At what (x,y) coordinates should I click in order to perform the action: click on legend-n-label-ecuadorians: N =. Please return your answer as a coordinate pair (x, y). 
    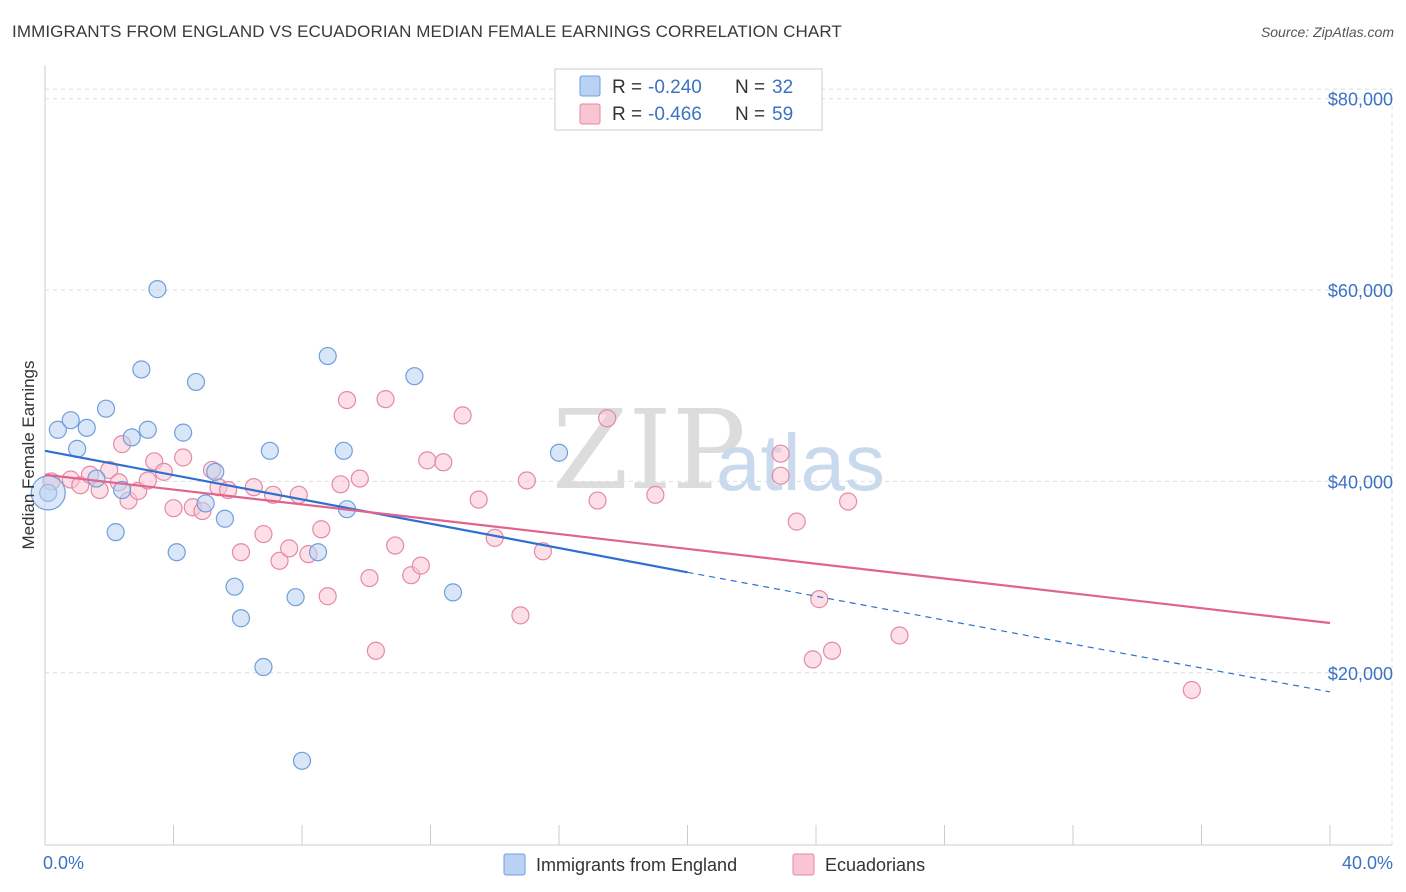
    Looking at the image, I should click on (750, 114).